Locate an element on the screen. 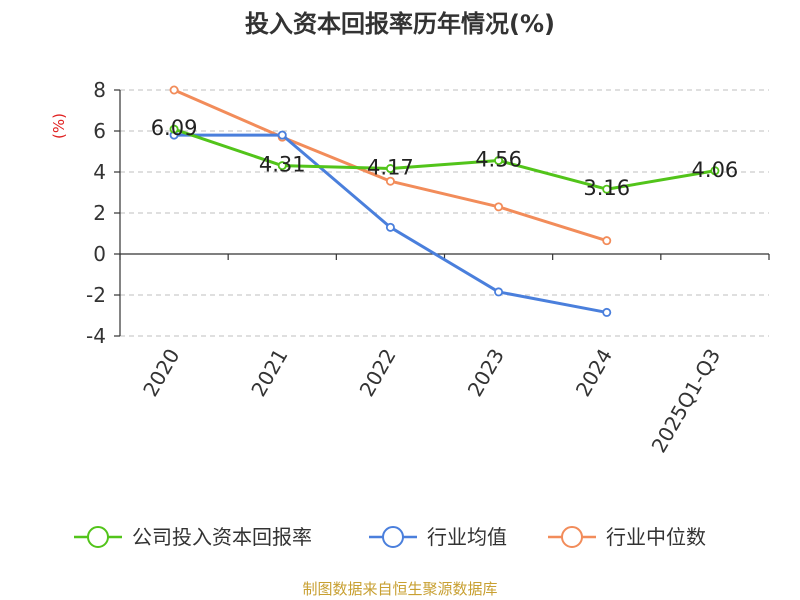  legend-label: 公司投入资本回报率 is located at coordinates (222, 537).